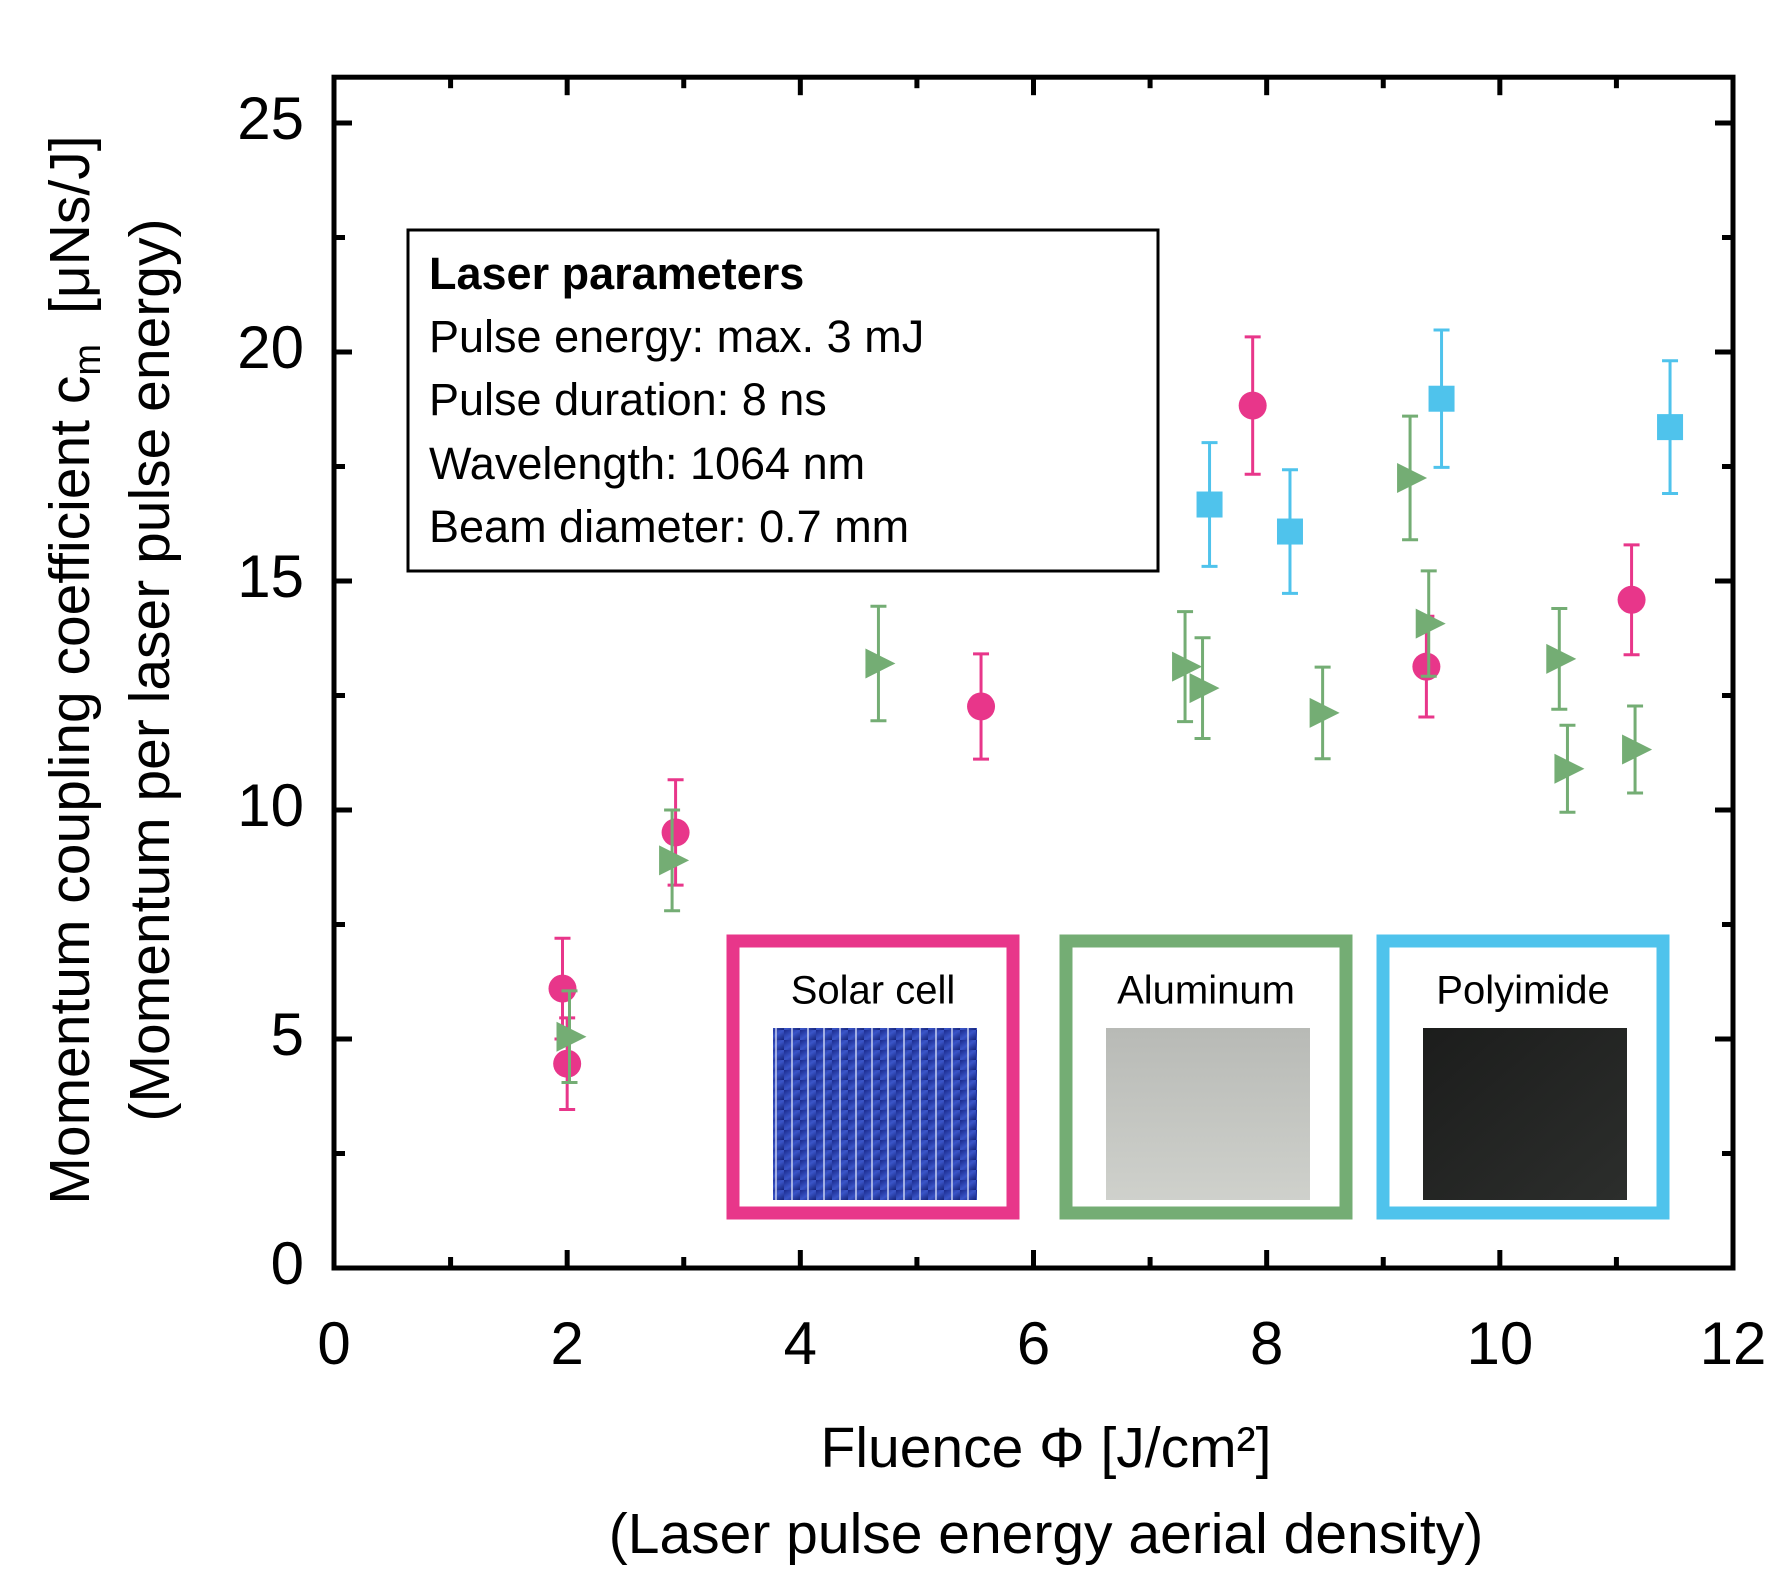 This screenshot has height=1572, width=1788. Describe the element at coordinates (1499, 1343) in the screenshot. I see `x-tick-label: 10` at that location.